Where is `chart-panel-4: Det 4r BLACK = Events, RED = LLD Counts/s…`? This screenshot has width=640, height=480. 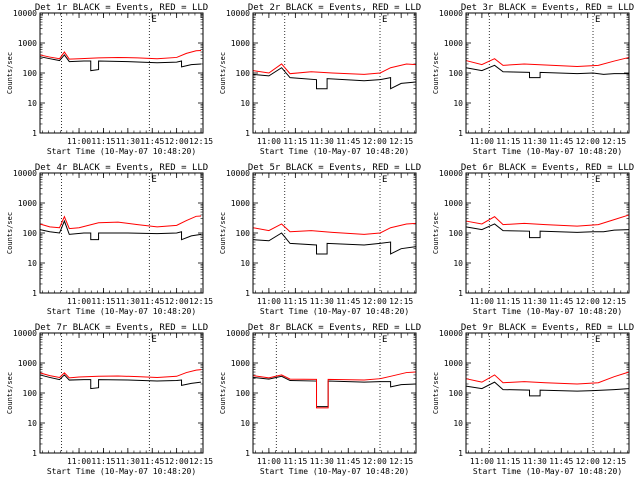 chart-panel-4: Det 4r BLACK = Events, RED = LLD Counts/s… is located at coordinates (109, 239).